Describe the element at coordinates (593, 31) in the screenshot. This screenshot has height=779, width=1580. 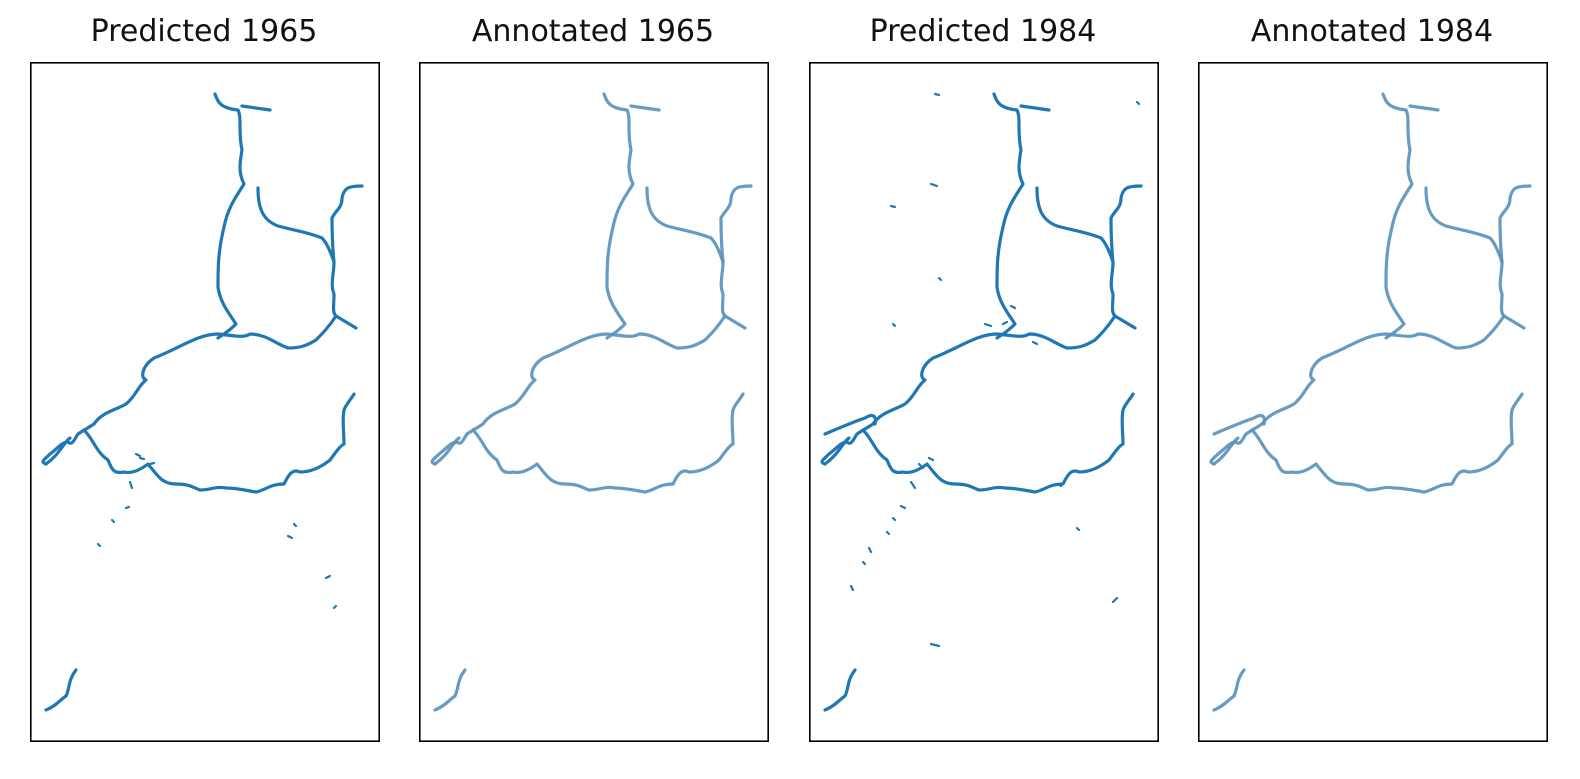
I see `panel-title-annotated-1965: Annotated 1965` at that location.